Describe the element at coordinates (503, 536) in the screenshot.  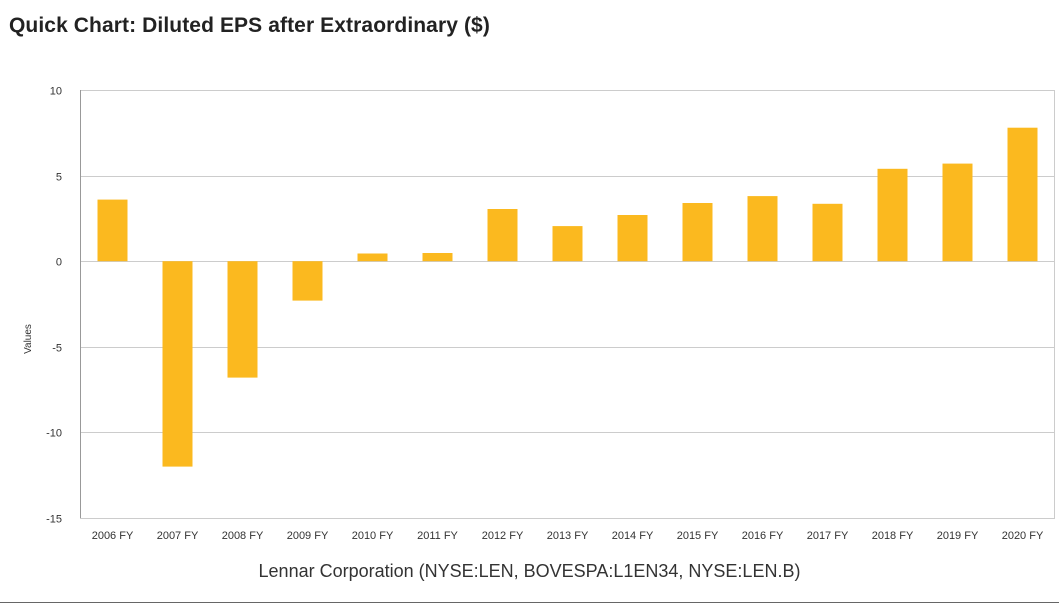
I see `x-tick-label: 2012 FY` at that location.